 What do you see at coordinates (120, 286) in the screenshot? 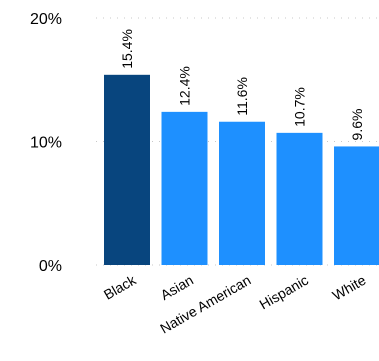
I see `category-label: Black` at bounding box center [120, 286].